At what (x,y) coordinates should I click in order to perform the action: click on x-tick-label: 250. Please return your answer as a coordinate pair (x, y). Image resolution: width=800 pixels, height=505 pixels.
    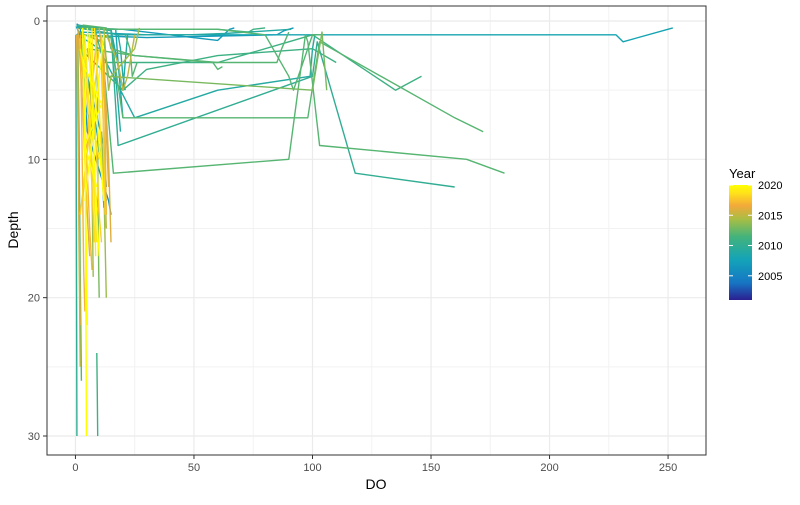
    Looking at the image, I should click on (668, 468).